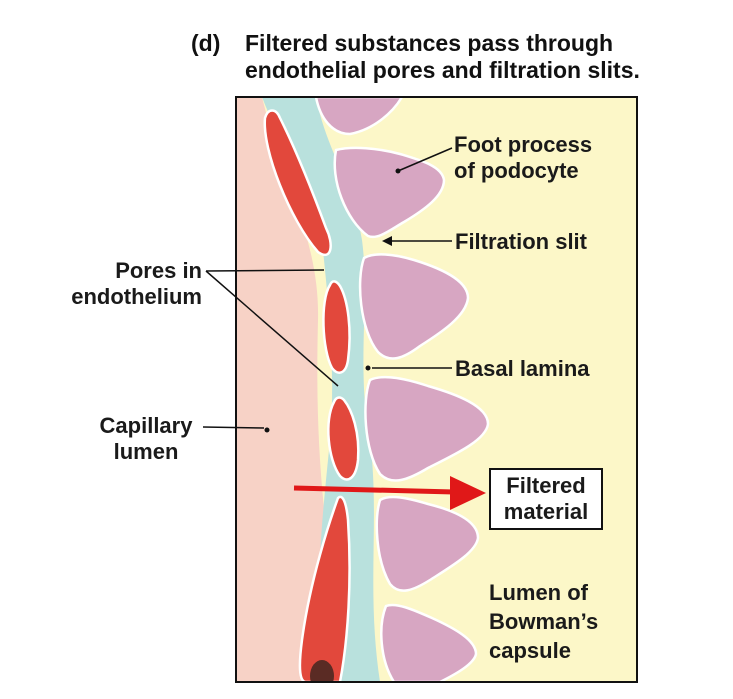  I want to click on basal-lamina-band, so click(321, 389).